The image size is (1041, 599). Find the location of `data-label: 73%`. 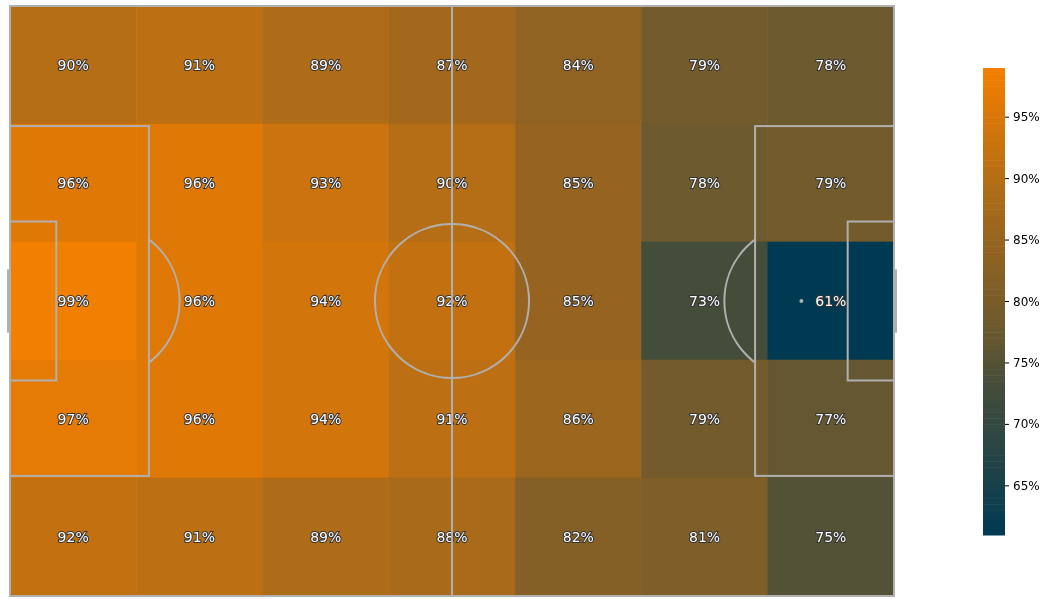

data-label: 73% is located at coordinates (705, 301).